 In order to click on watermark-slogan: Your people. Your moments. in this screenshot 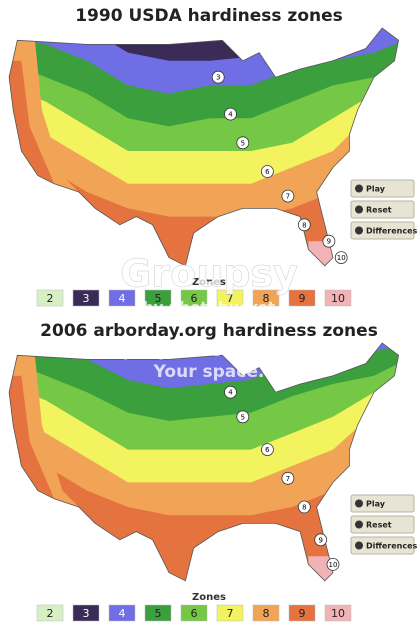, I will do `click(208, 351)`.